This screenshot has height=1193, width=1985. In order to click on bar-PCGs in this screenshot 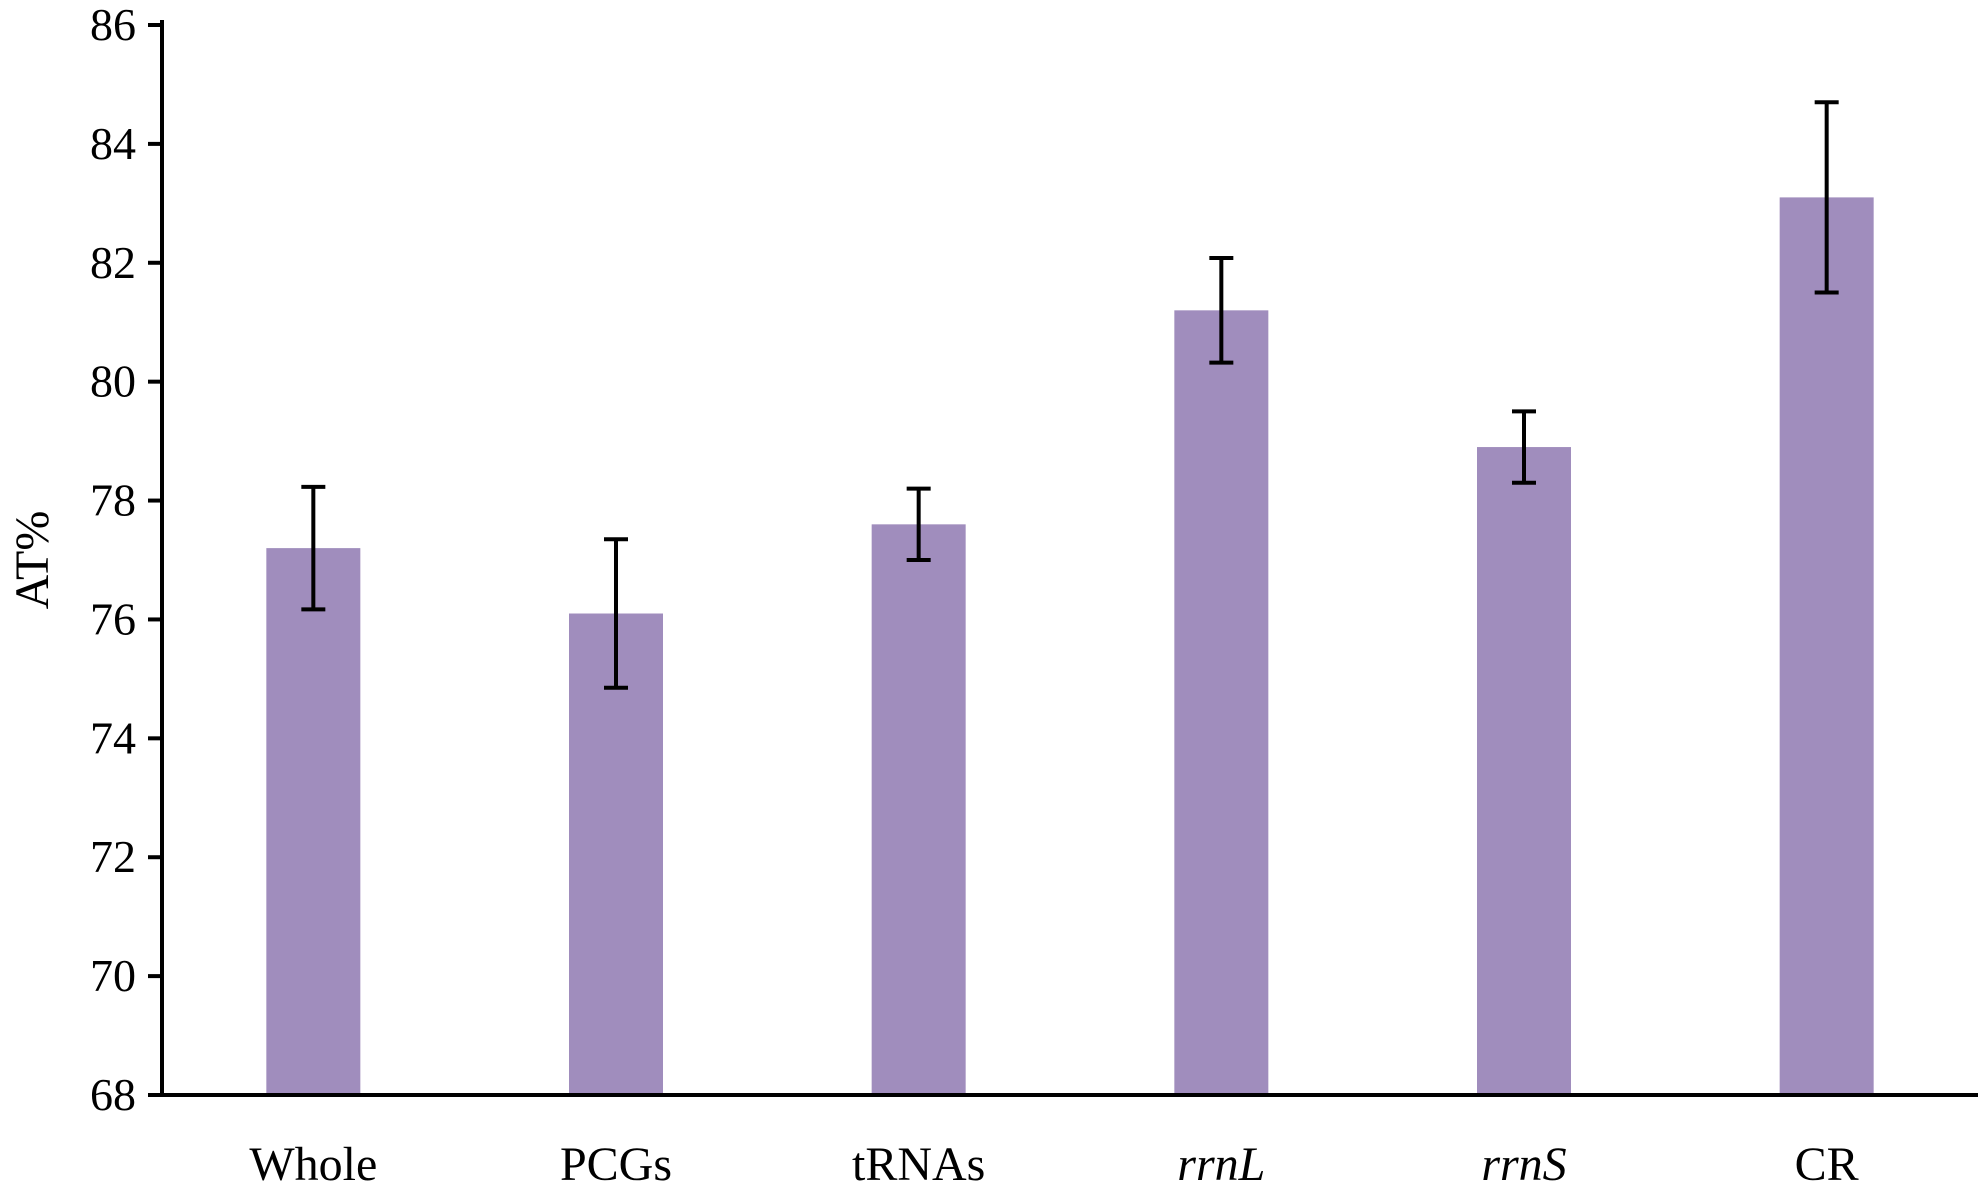, I will do `click(616, 854)`.